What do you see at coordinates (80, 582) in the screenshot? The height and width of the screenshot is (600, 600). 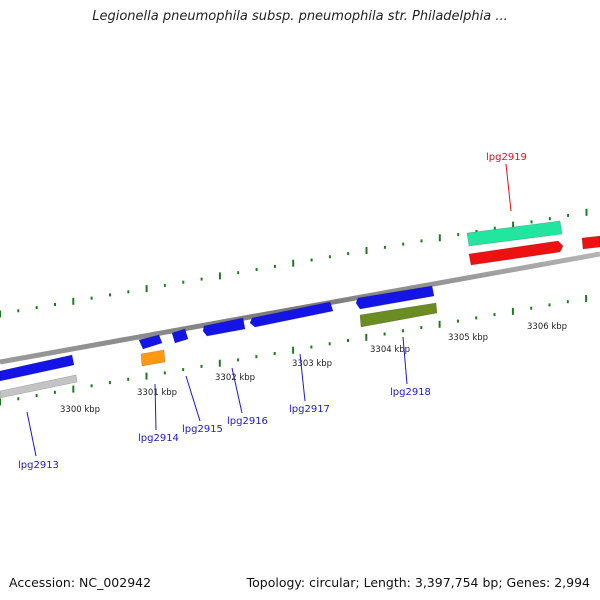 I see `accession-label: Accession: NC_002942` at bounding box center [80, 582].